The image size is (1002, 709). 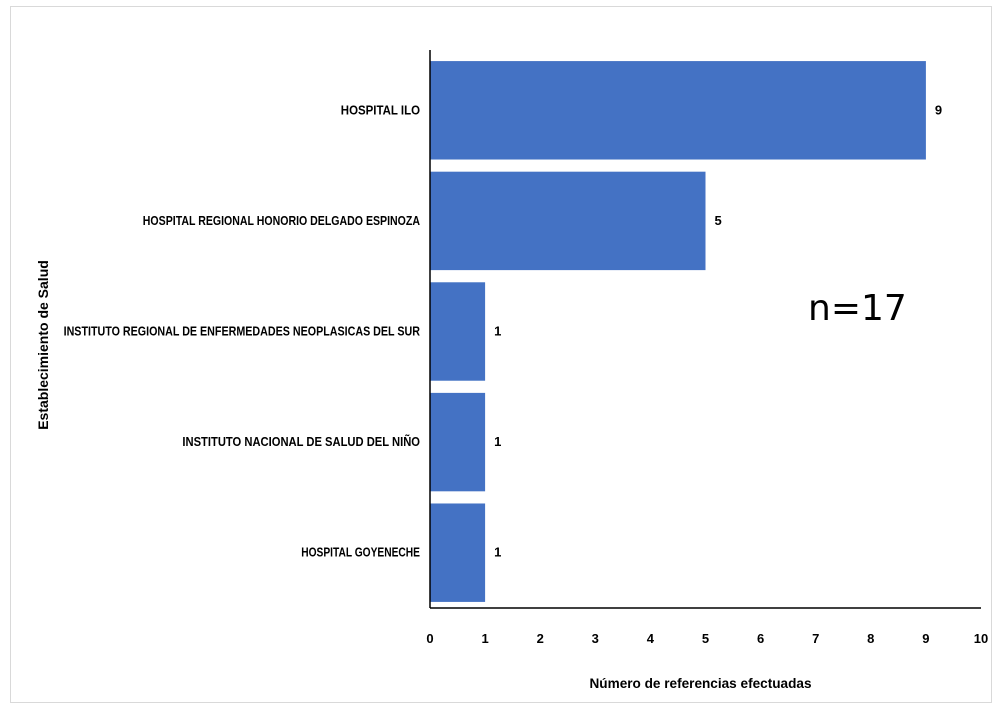 I want to click on x-tick-label: 2, so click(x=540, y=638).